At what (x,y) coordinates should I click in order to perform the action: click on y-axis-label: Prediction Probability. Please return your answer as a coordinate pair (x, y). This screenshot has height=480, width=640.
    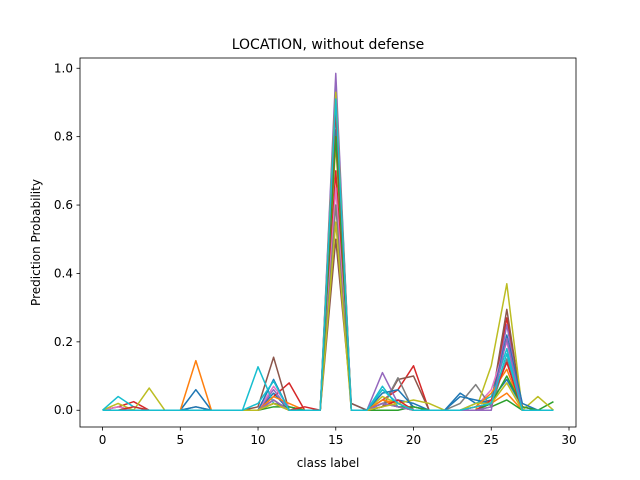
    Looking at the image, I should click on (36, 242).